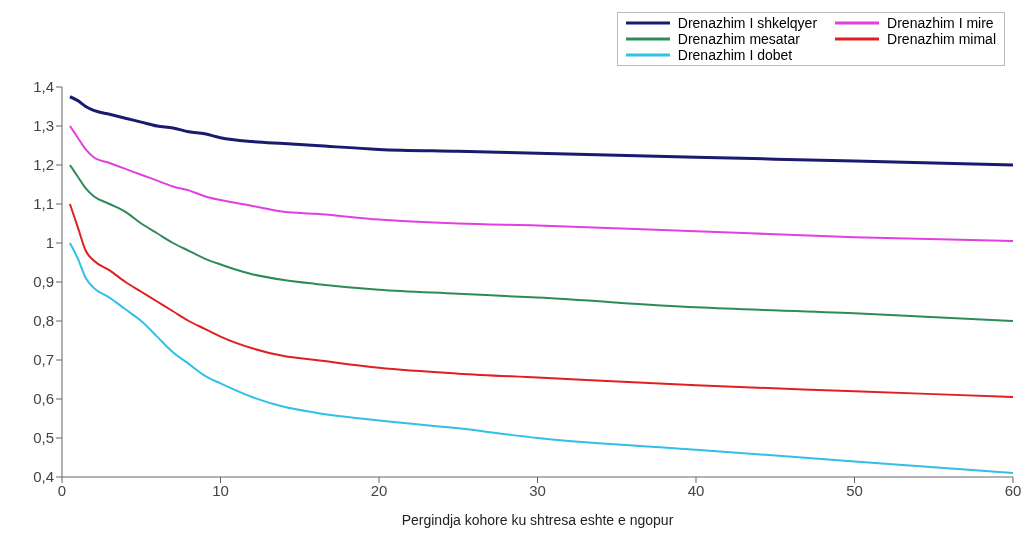 The width and height of the screenshot is (1025, 537). I want to click on legend-label: Drenazhim mimal, so click(941, 39).